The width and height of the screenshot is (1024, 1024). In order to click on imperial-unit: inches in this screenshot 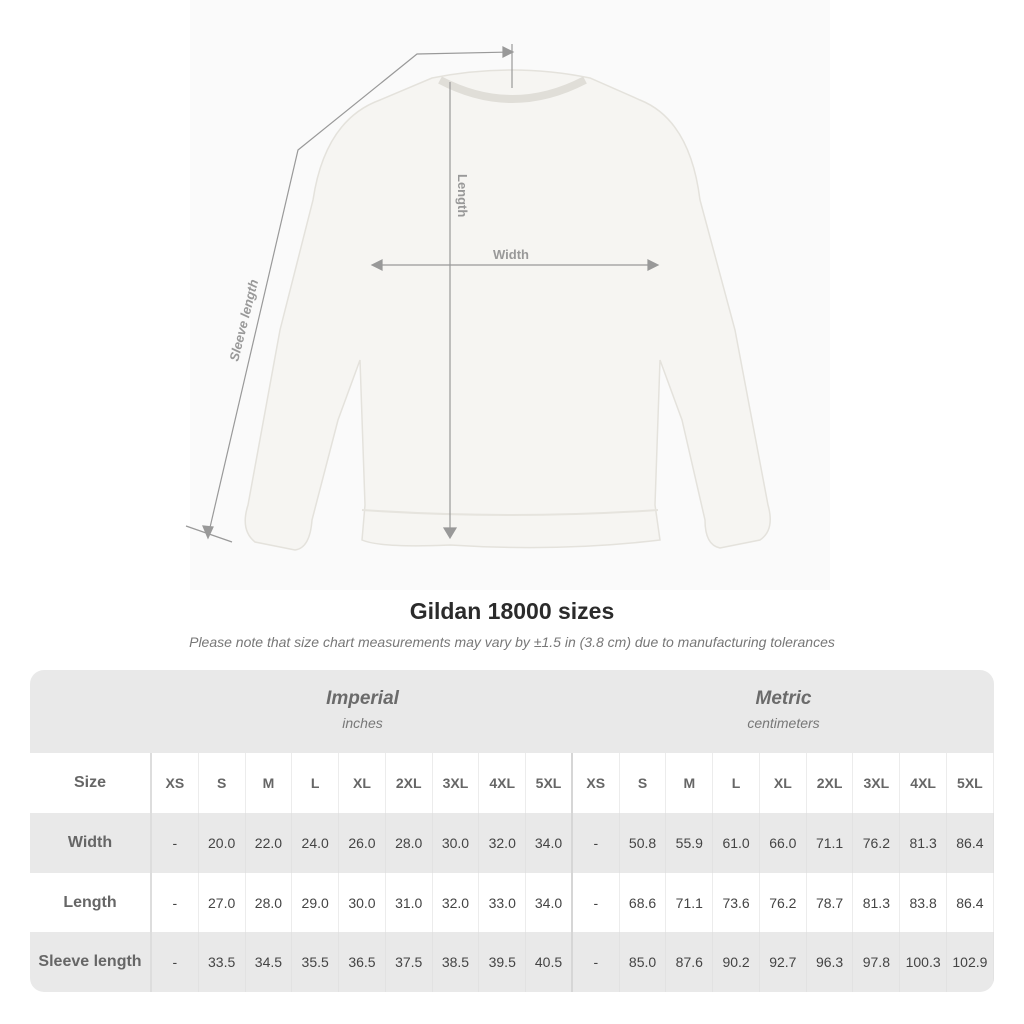, I will do `click(362, 723)`.